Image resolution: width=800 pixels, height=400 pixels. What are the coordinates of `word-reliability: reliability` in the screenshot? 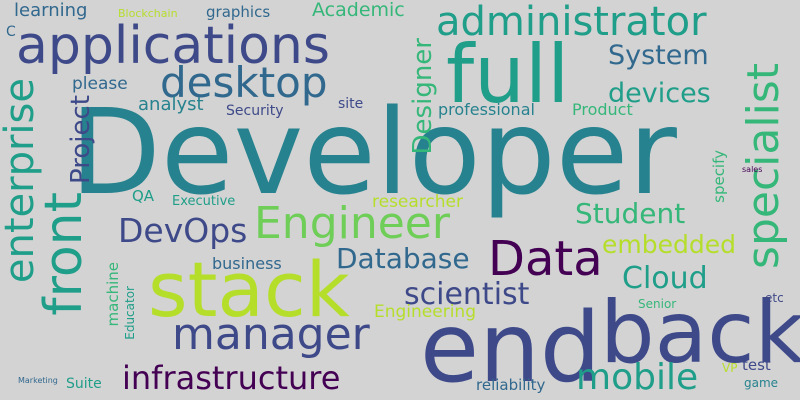 It's located at (511, 385).